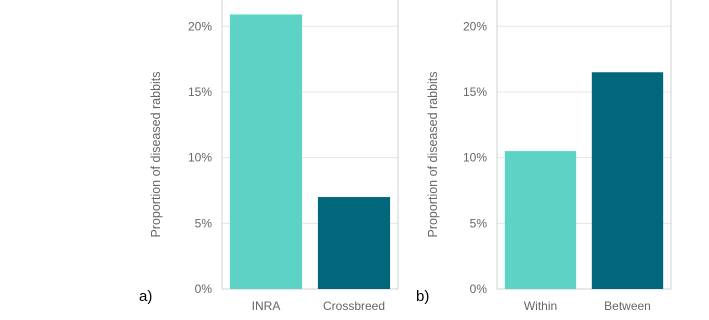 This screenshot has height=320, width=709. What do you see at coordinates (422, 296) in the screenshot?
I see `panel-label: b)` at bounding box center [422, 296].